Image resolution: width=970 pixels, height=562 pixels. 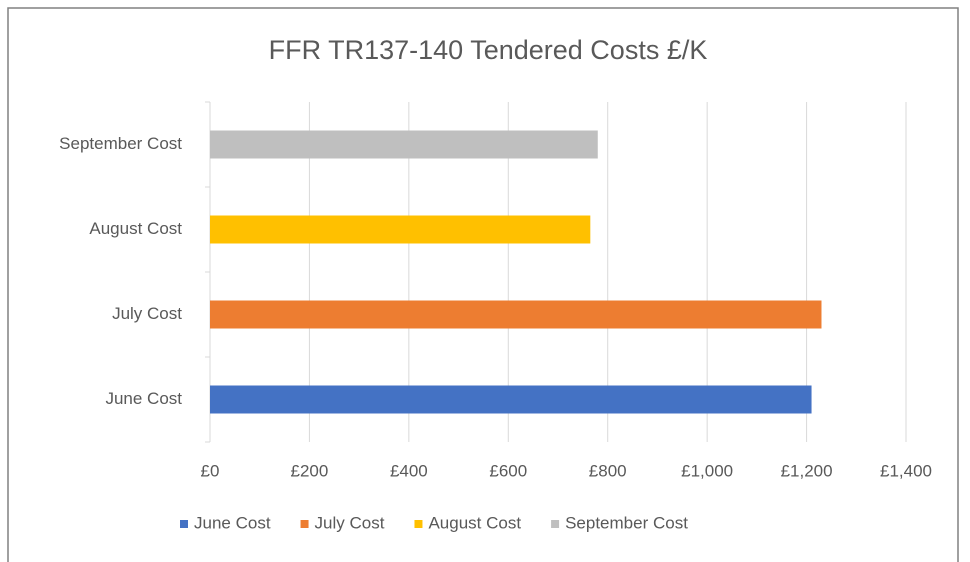 I want to click on legend-label: June Cost, so click(x=232, y=522).